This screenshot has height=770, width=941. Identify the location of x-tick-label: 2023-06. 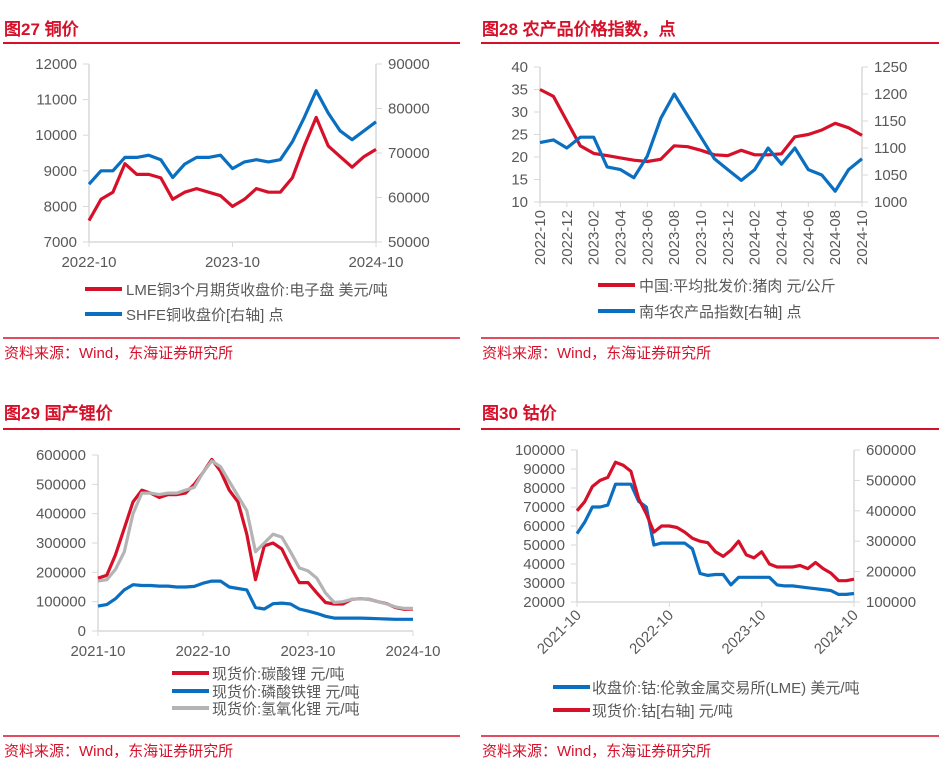
(647, 237).